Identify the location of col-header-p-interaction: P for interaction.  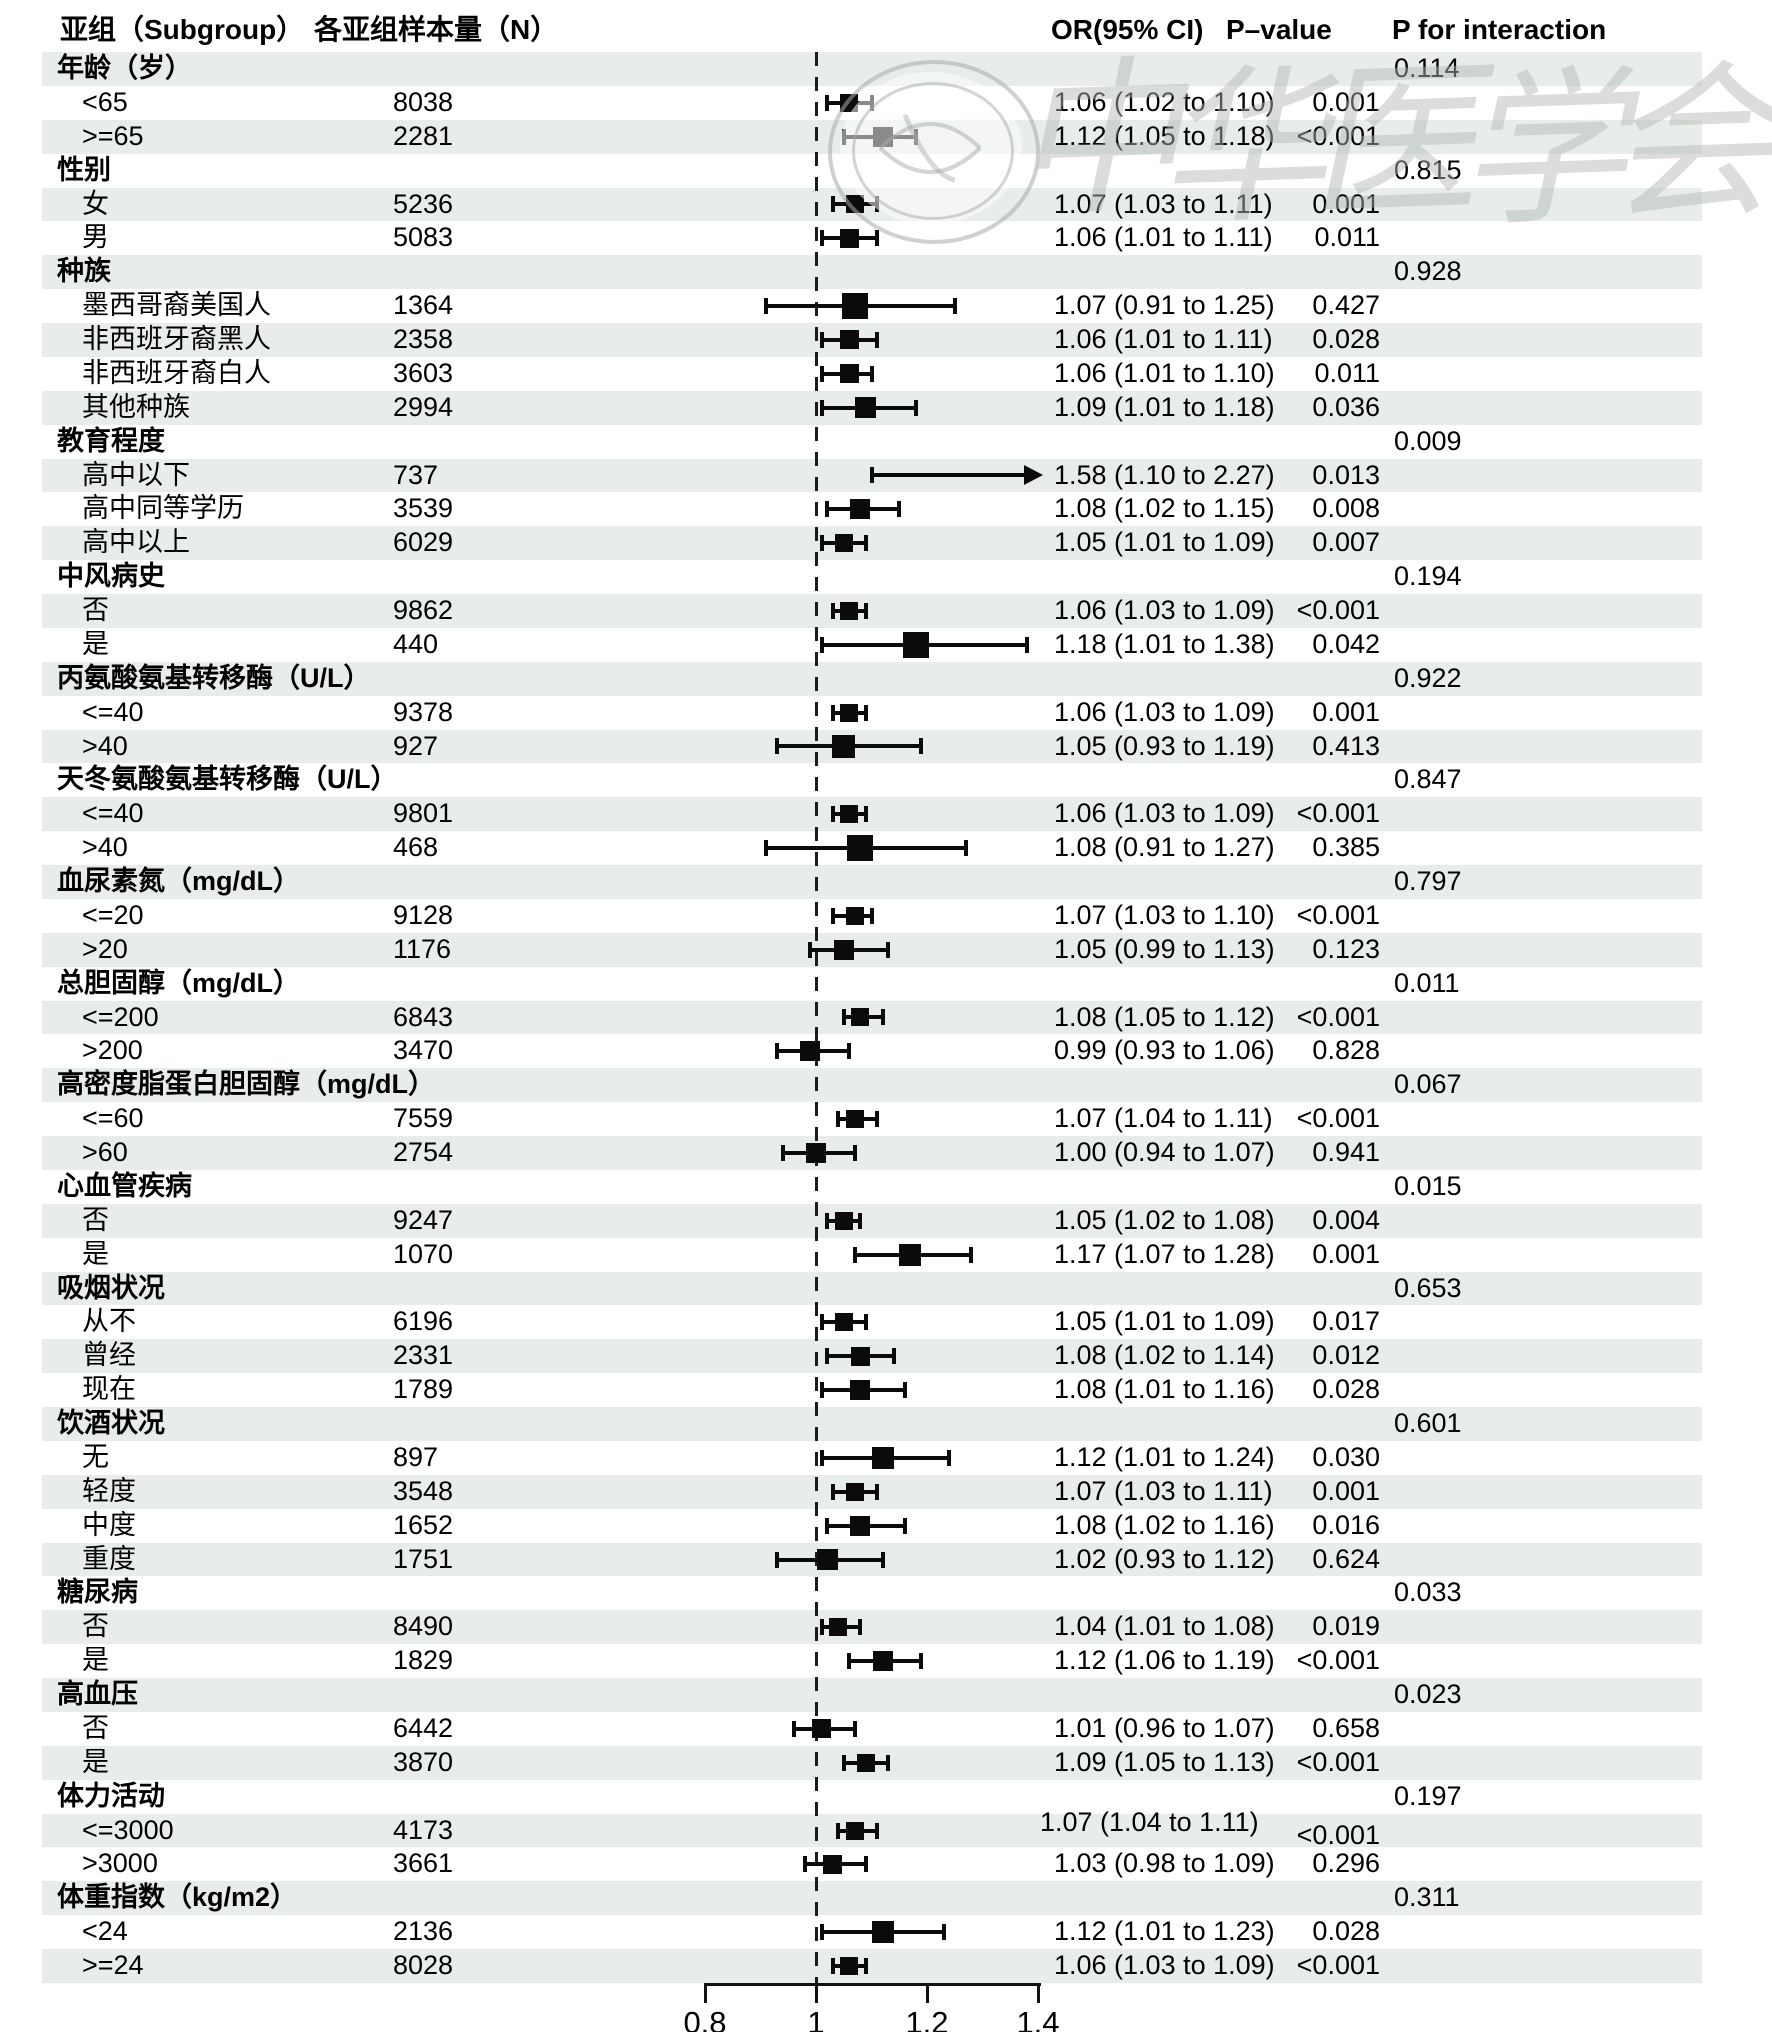
(1499, 29).